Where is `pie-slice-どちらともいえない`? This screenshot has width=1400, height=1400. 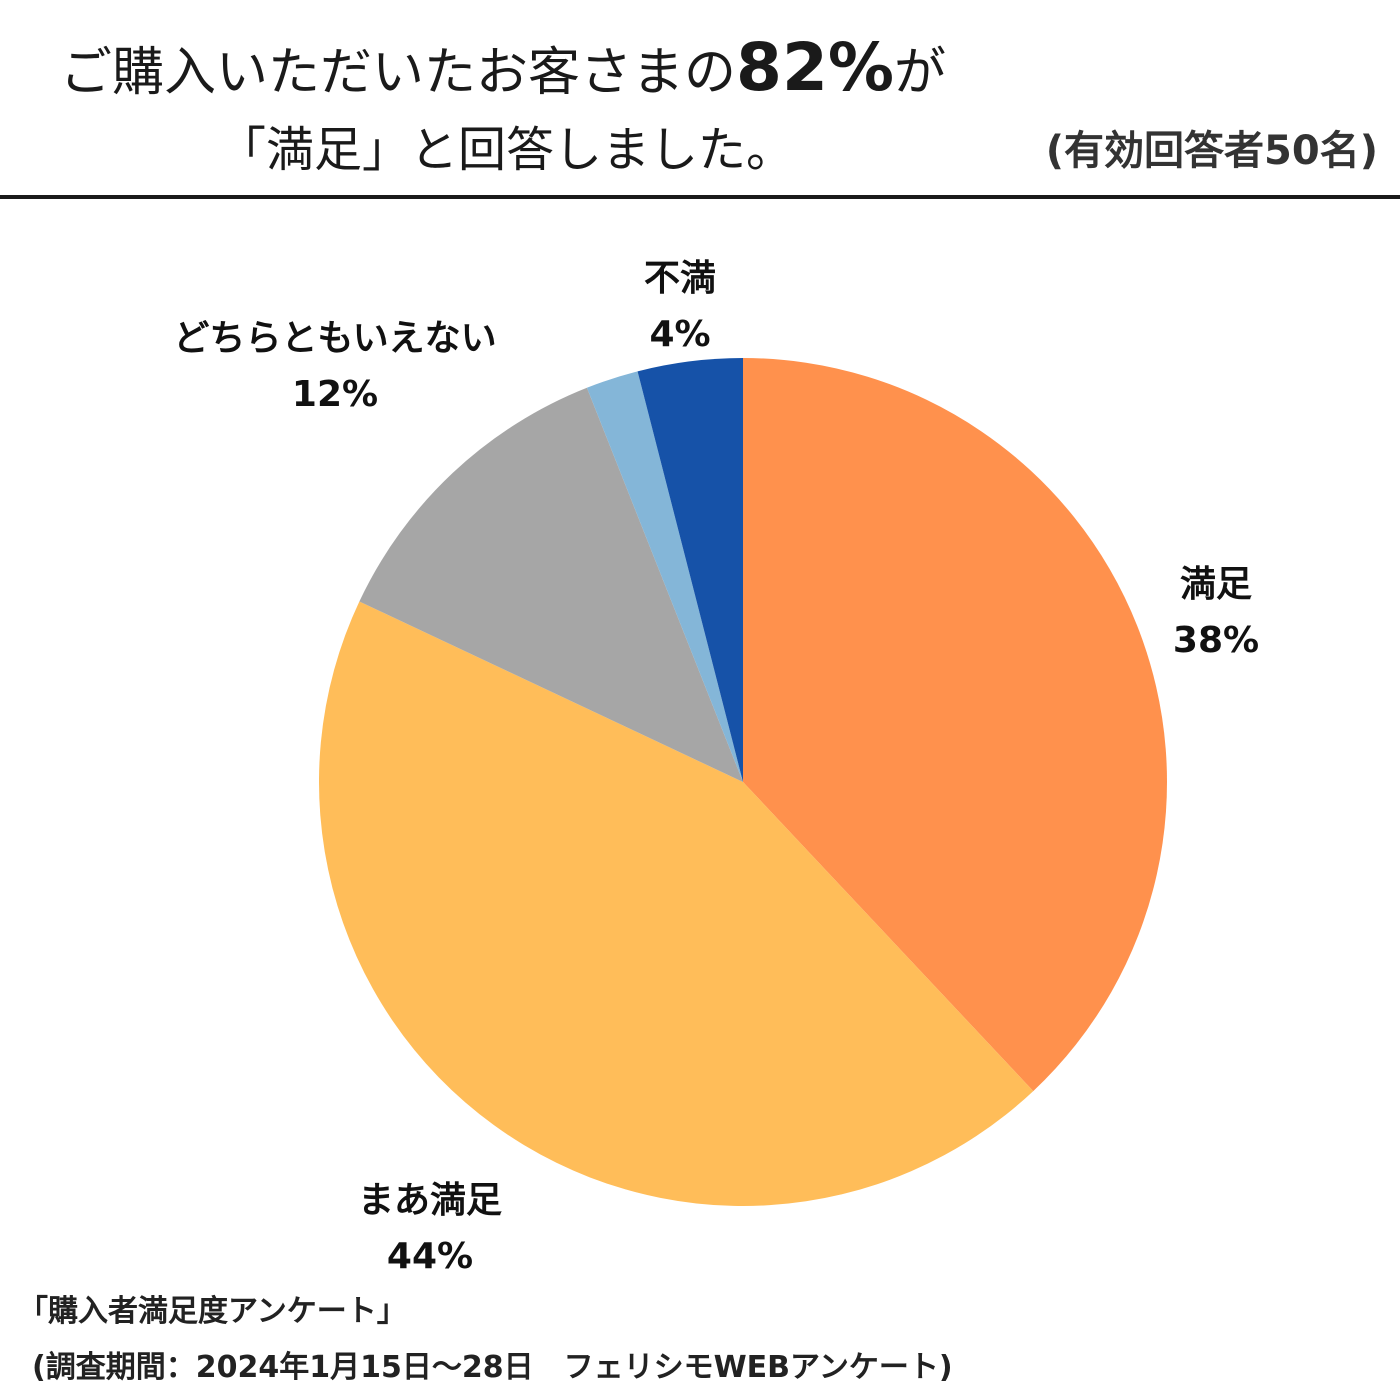
pie-slice-どちらともいえない is located at coordinates (551, 584).